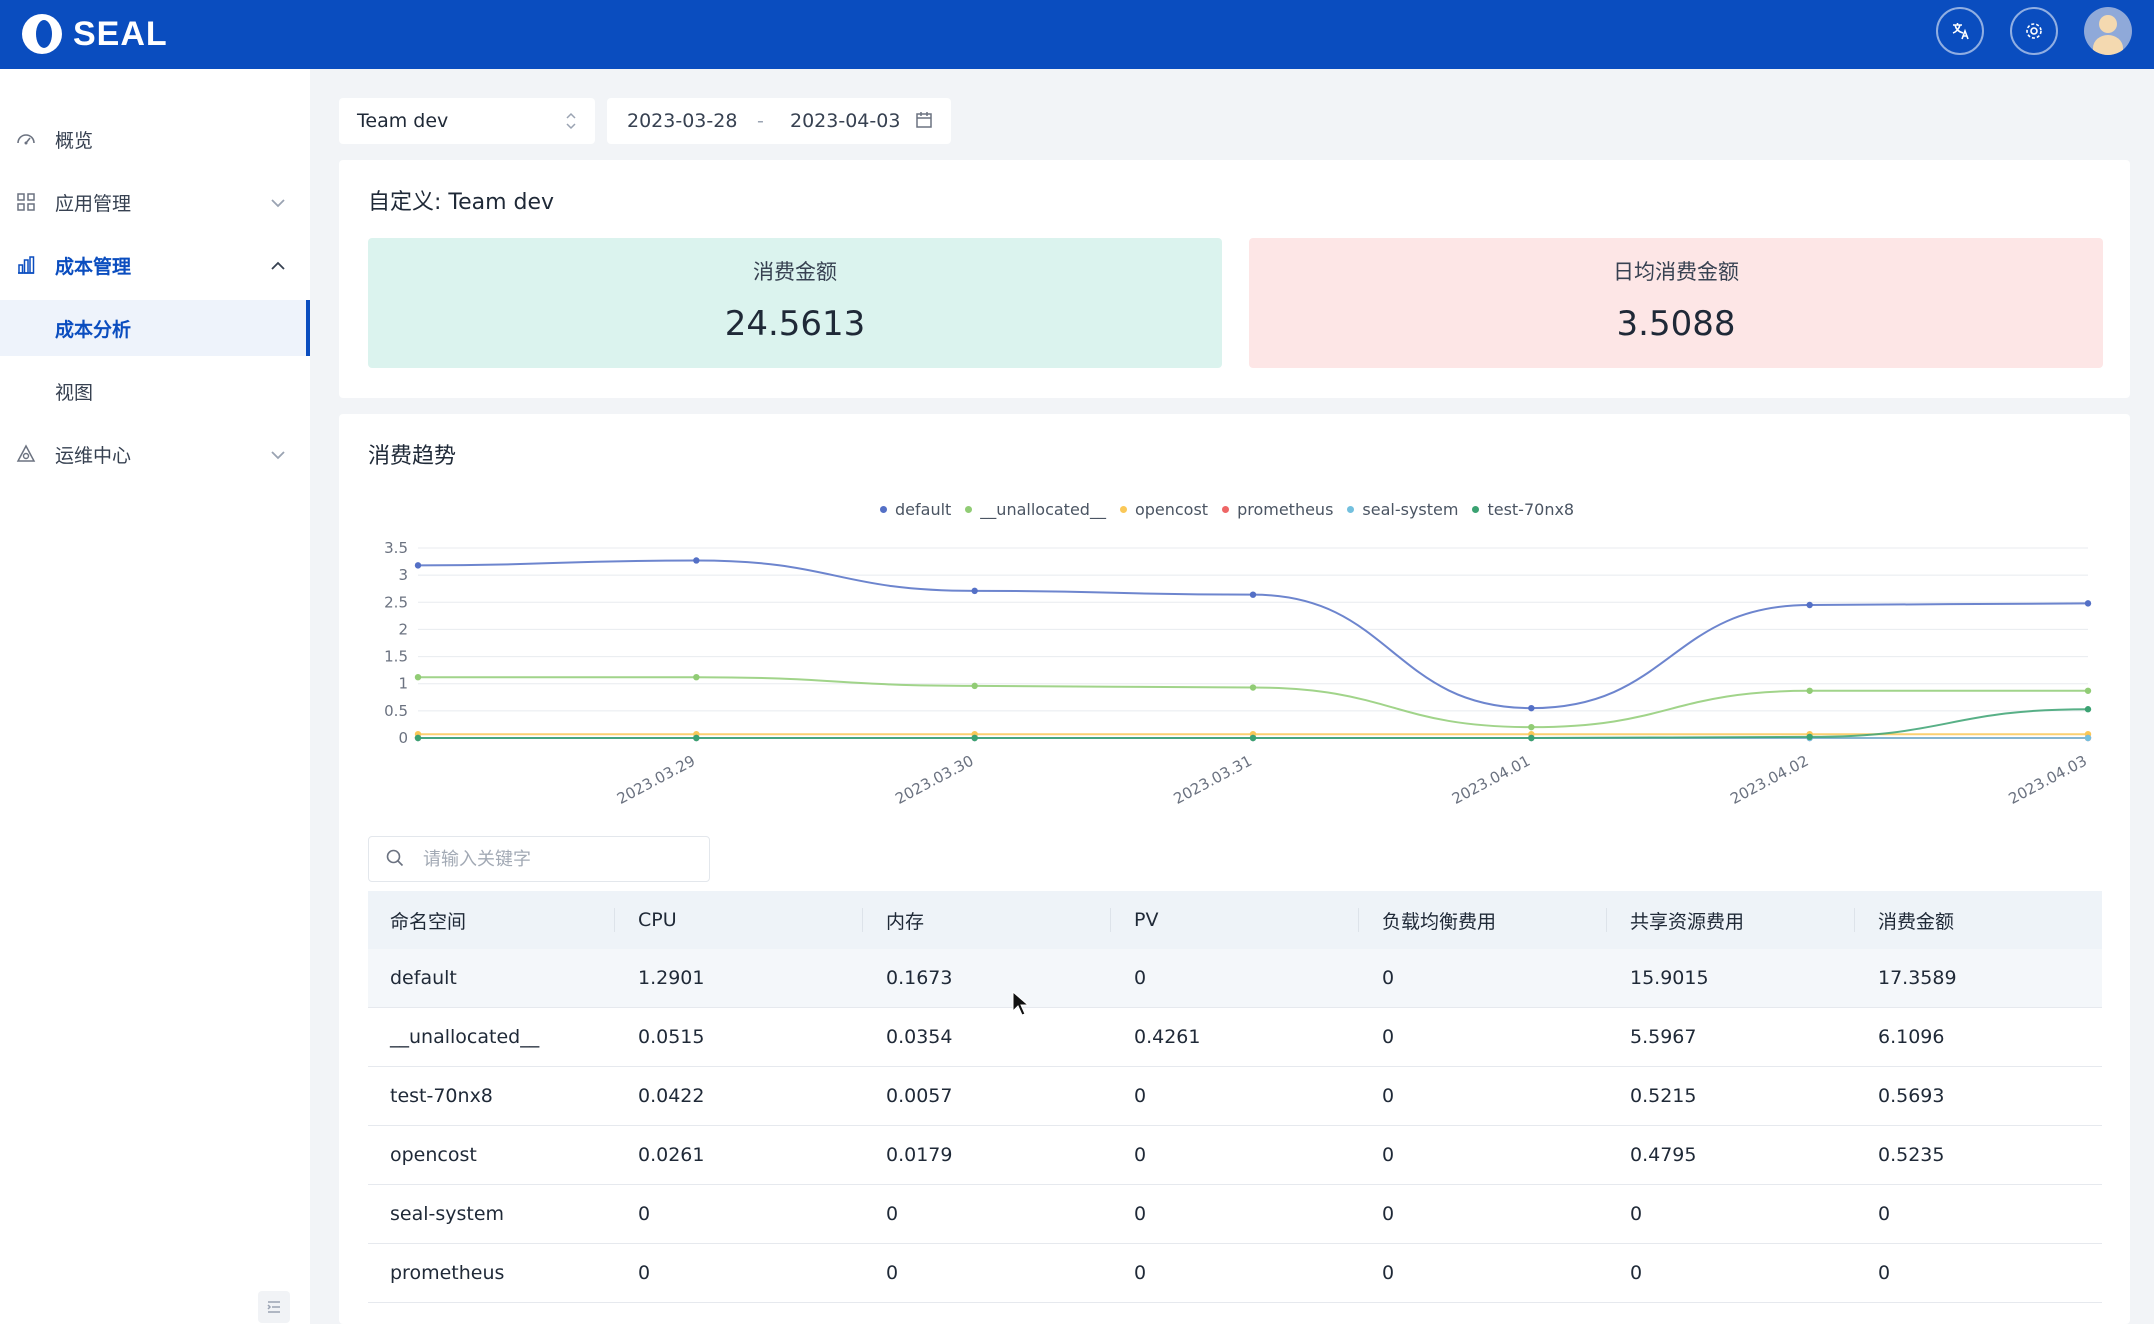 The image size is (2154, 1324). What do you see at coordinates (795, 272) in the screenshot?
I see `total-cost-label: 消费金额` at bounding box center [795, 272].